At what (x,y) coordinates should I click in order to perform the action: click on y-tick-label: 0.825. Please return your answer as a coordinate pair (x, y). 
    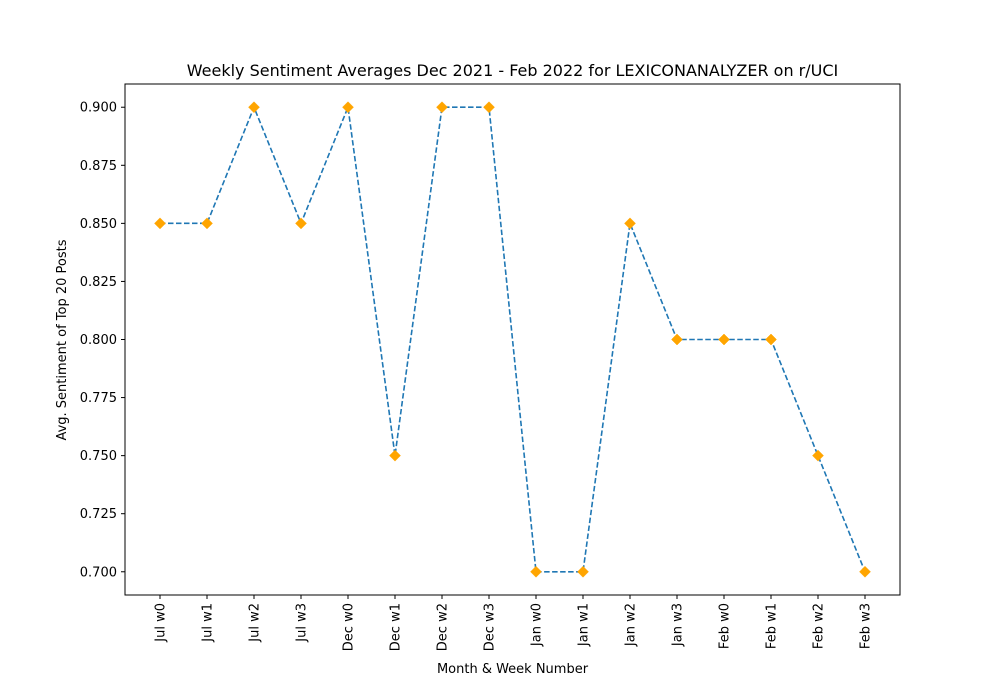
    Looking at the image, I should click on (98, 282).